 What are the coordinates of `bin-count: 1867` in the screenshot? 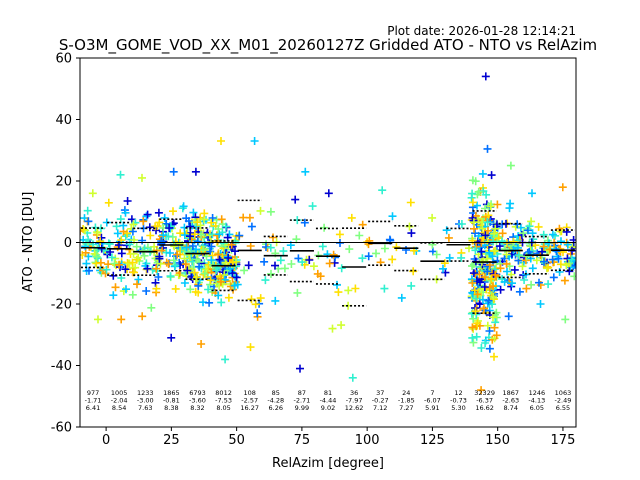 It's located at (510, 393).